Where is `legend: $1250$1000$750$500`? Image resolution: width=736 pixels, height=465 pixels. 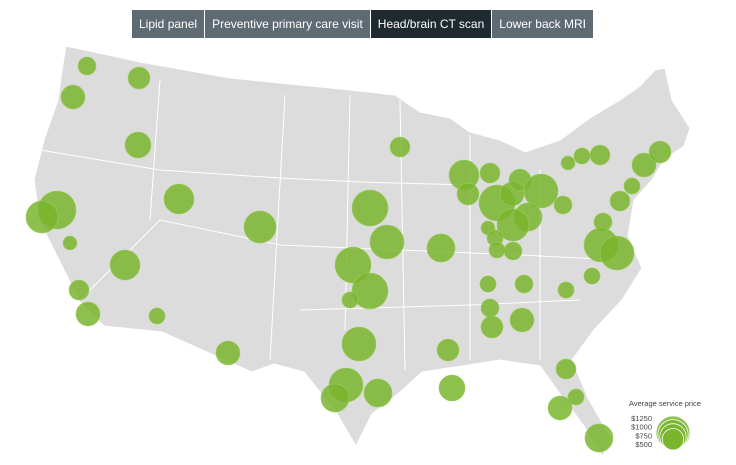 legend: $1250$1000$750$500 is located at coordinates (661, 432).